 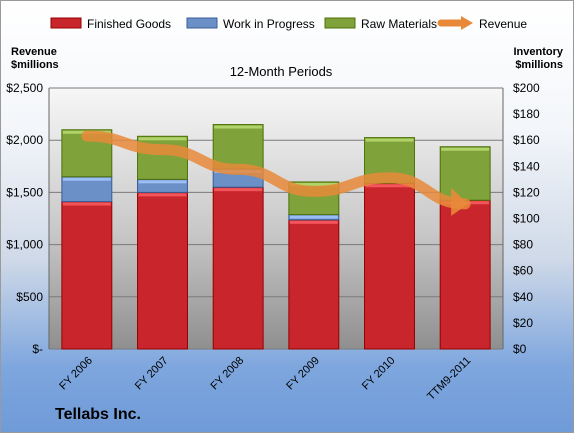 What do you see at coordinates (523, 245) in the screenshot?
I see `right-tick-label: $80` at bounding box center [523, 245].